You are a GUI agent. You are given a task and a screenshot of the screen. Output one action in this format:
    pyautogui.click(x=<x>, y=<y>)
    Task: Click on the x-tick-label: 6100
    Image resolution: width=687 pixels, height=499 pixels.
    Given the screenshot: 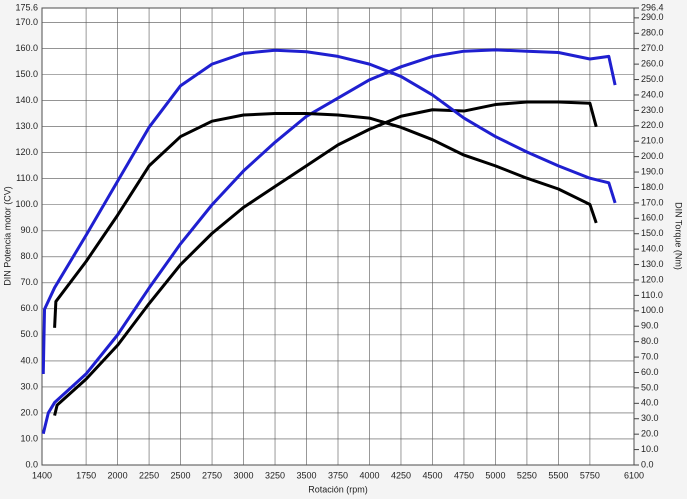 What is the action you would take?
    pyautogui.click(x=634, y=475)
    